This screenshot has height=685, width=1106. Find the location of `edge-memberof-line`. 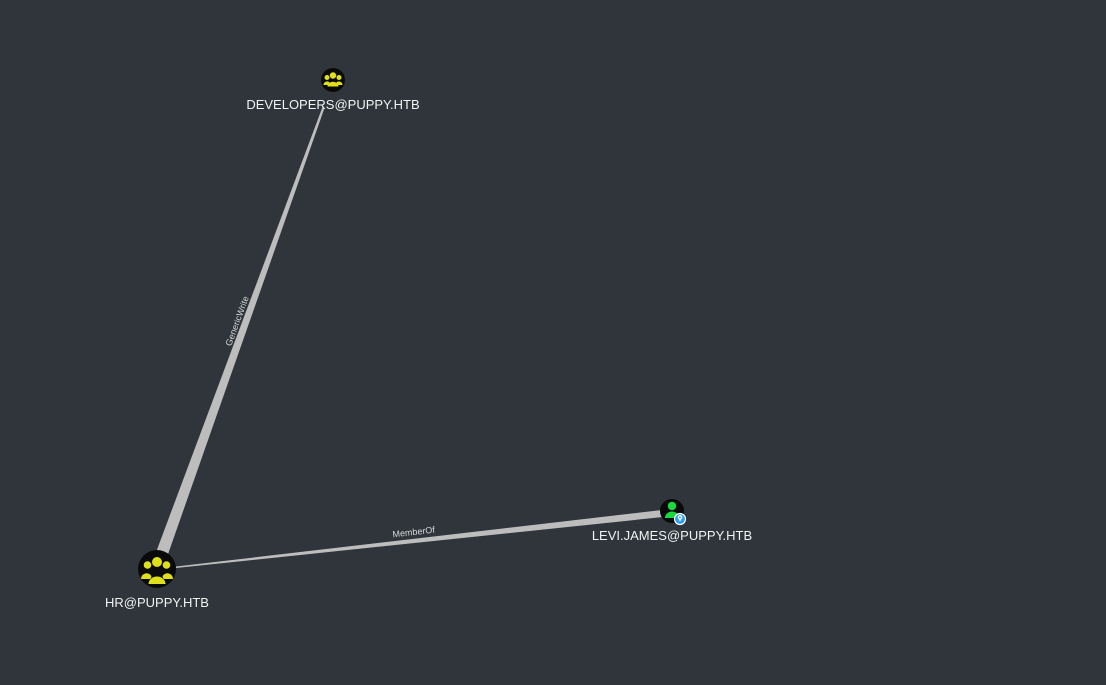

edge-memberof-line is located at coordinates (419, 539).